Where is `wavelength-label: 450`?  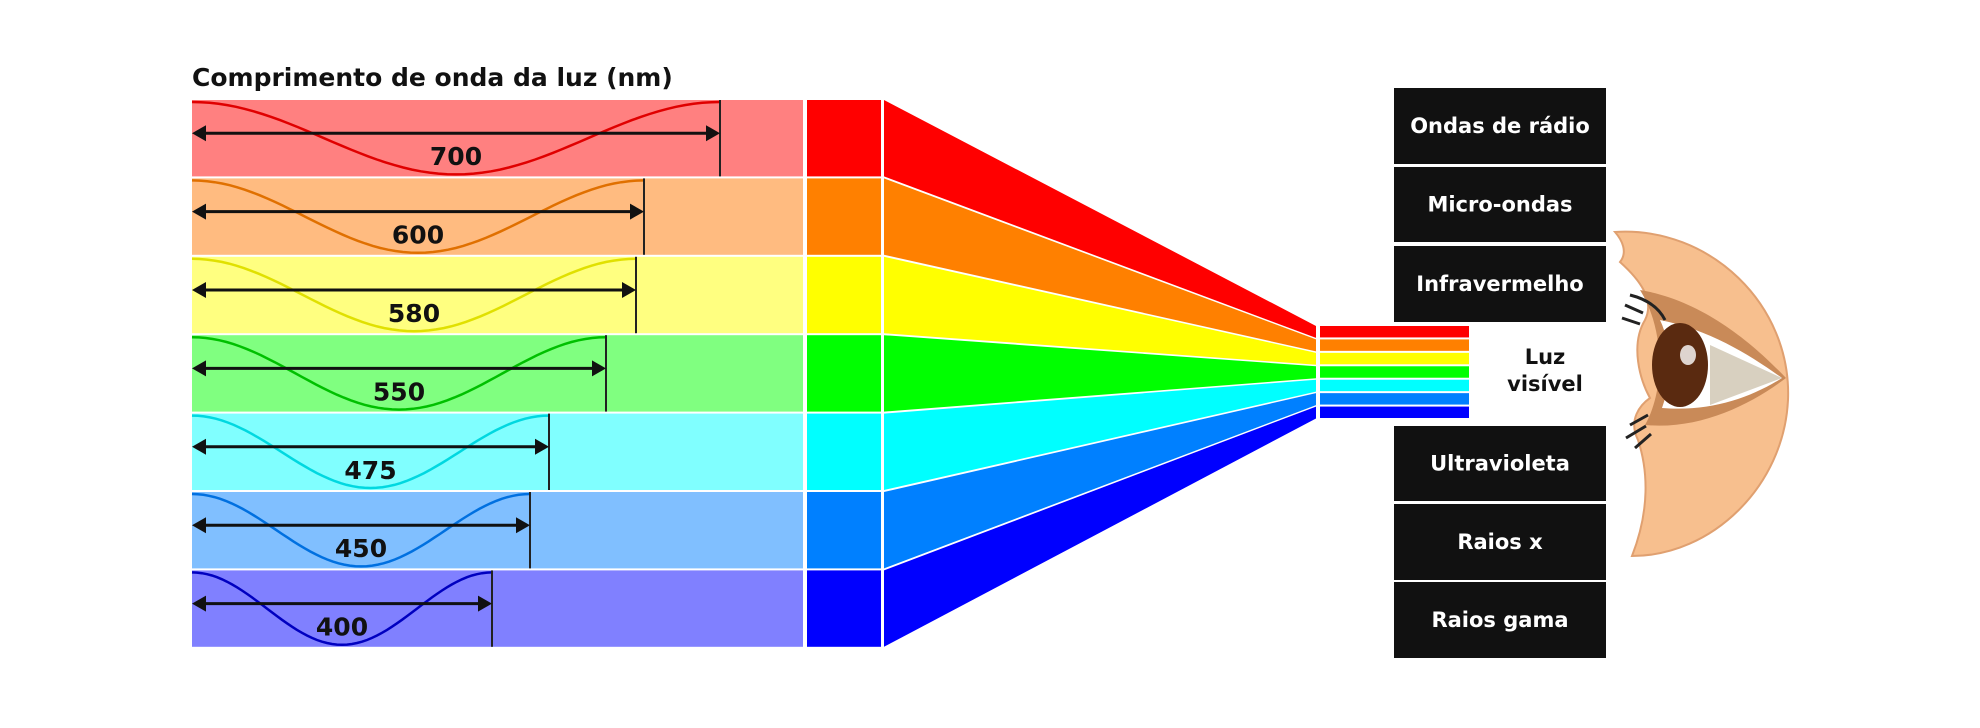 wavelength-label: 450 is located at coordinates (361, 548).